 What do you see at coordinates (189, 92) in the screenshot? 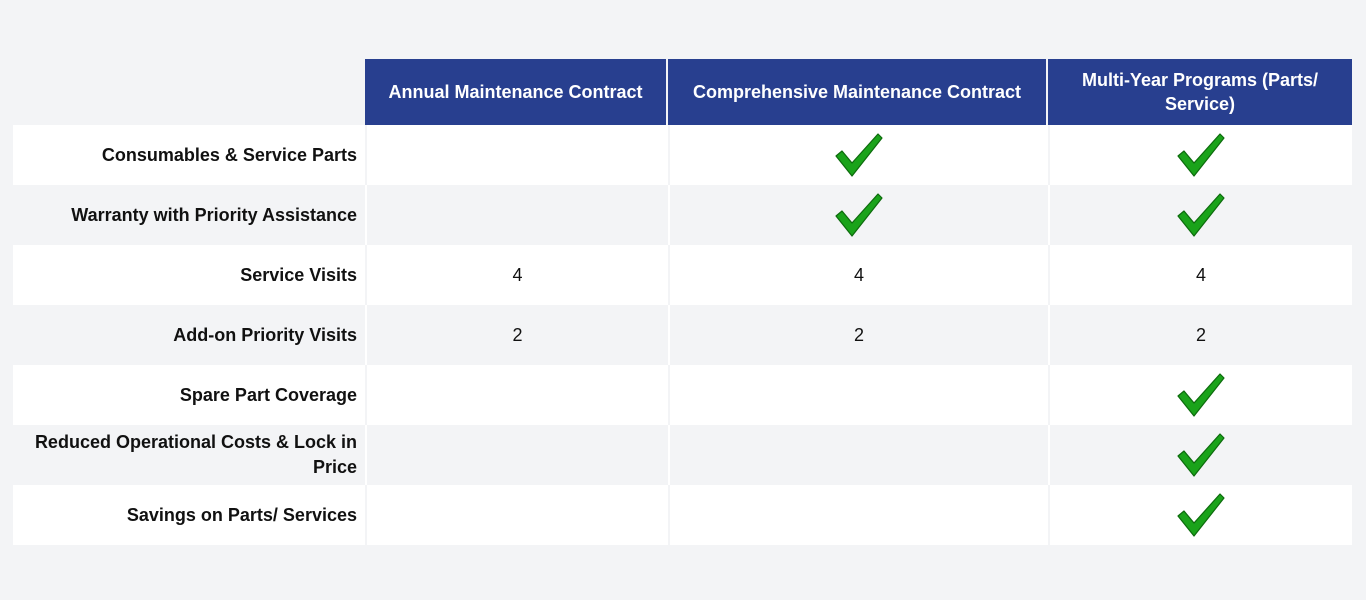
I see `header-spacer` at bounding box center [189, 92].